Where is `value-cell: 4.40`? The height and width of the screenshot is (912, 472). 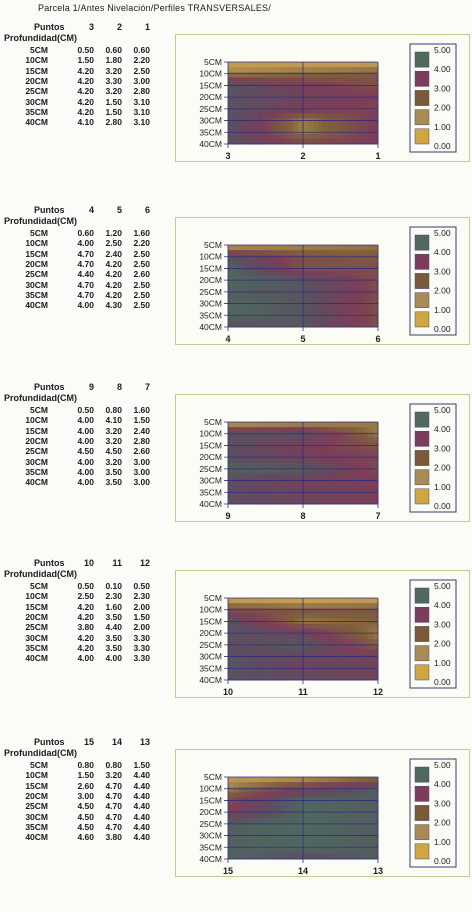 value-cell: 4.40 is located at coordinates (141, 837).